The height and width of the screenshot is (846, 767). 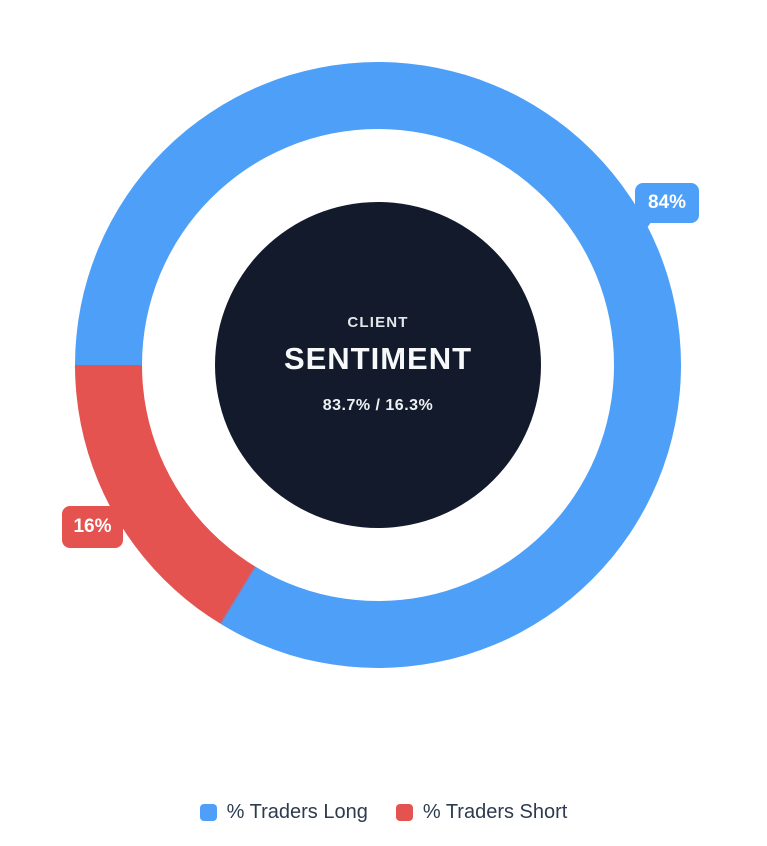 What do you see at coordinates (208, 812) in the screenshot?
I see `legend-swatch-long` at bounding box center [208, 812].